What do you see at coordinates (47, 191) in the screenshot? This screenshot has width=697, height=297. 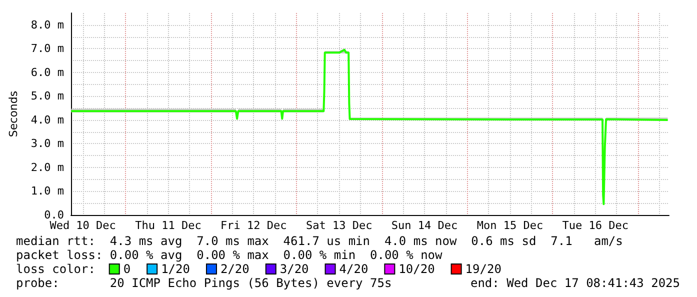 I see `y-tick-label: 1.0 m` at bounding box center [47, 191].